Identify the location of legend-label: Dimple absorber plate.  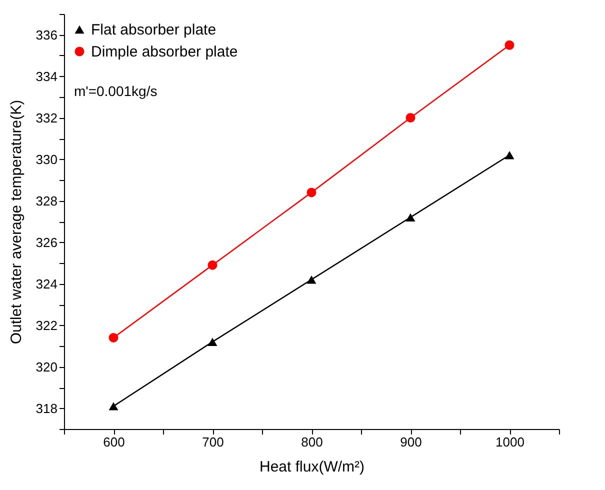
(164, 52).